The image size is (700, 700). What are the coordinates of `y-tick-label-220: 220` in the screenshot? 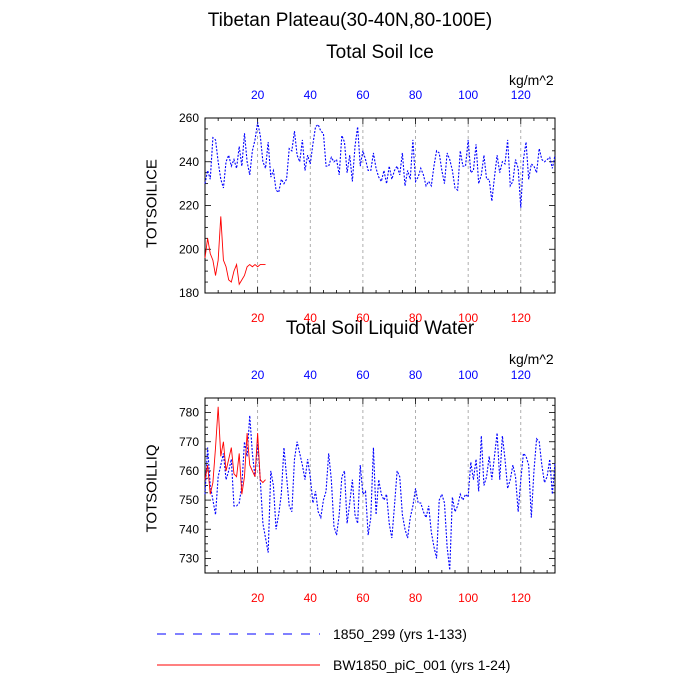 It's located at (189, 206).